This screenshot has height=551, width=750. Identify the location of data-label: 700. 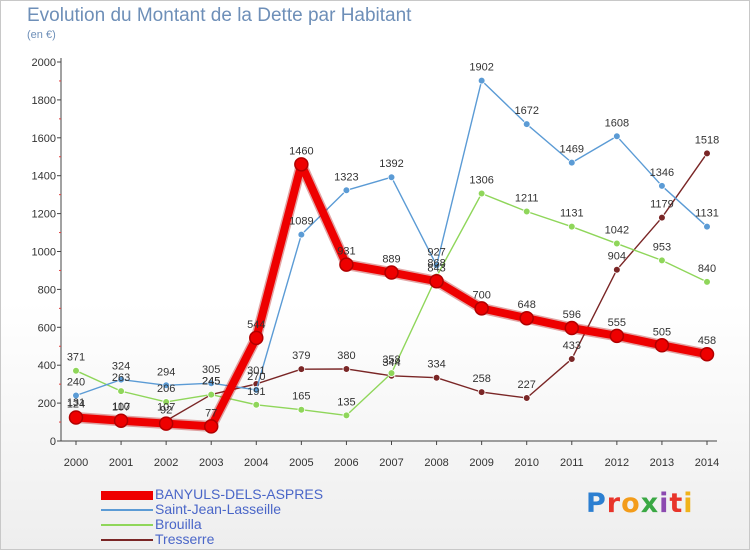
(481, 295).